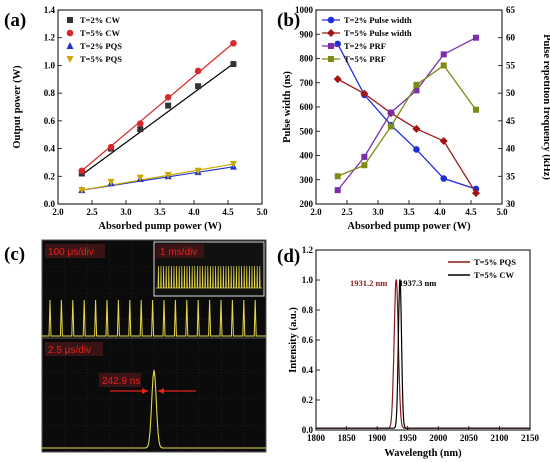  I want to click on panel-a-legend-label: T=5% CW, so click(100, 33).